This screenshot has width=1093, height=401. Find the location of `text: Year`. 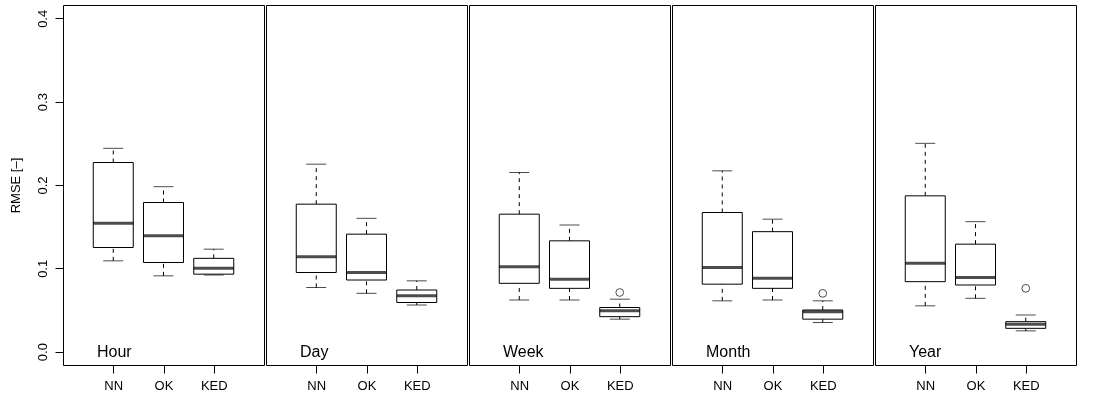

text: Year is located at coordinates (925, 351).